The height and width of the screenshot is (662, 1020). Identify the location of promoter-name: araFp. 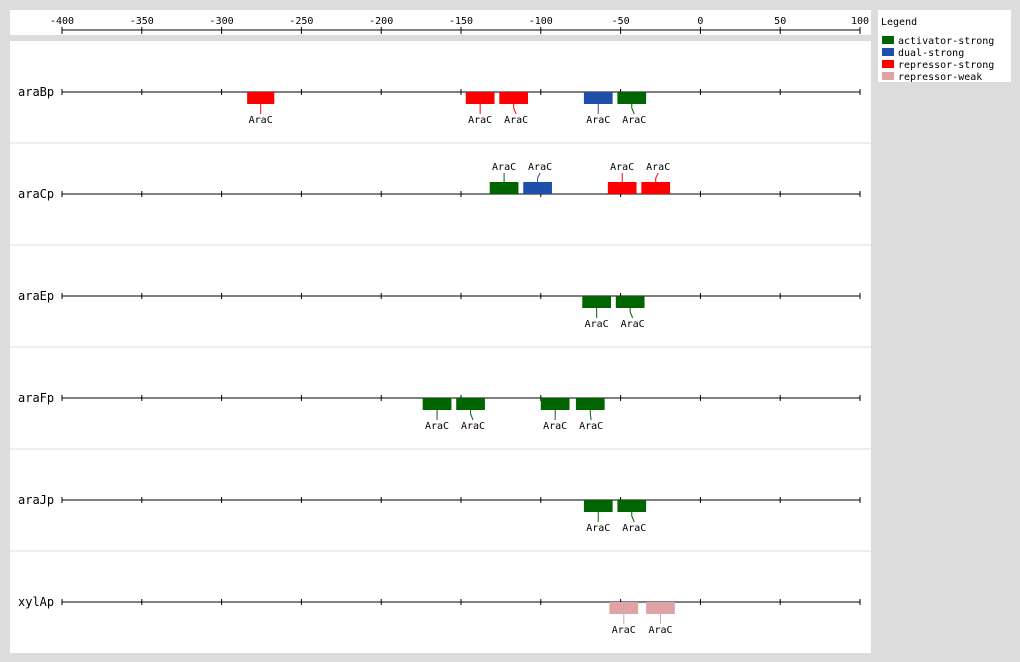
(36, 398).